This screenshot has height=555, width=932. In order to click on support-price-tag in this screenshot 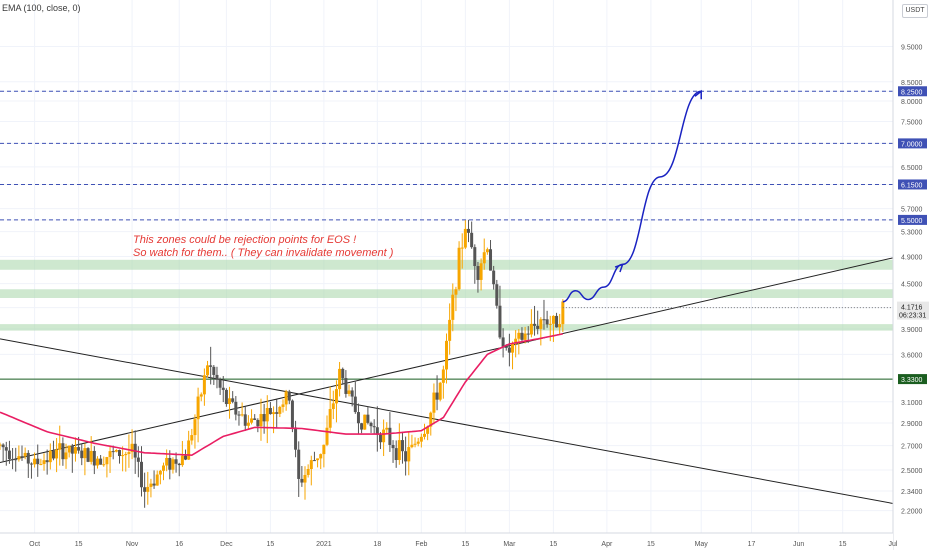, I will do `click(912, 379)`.